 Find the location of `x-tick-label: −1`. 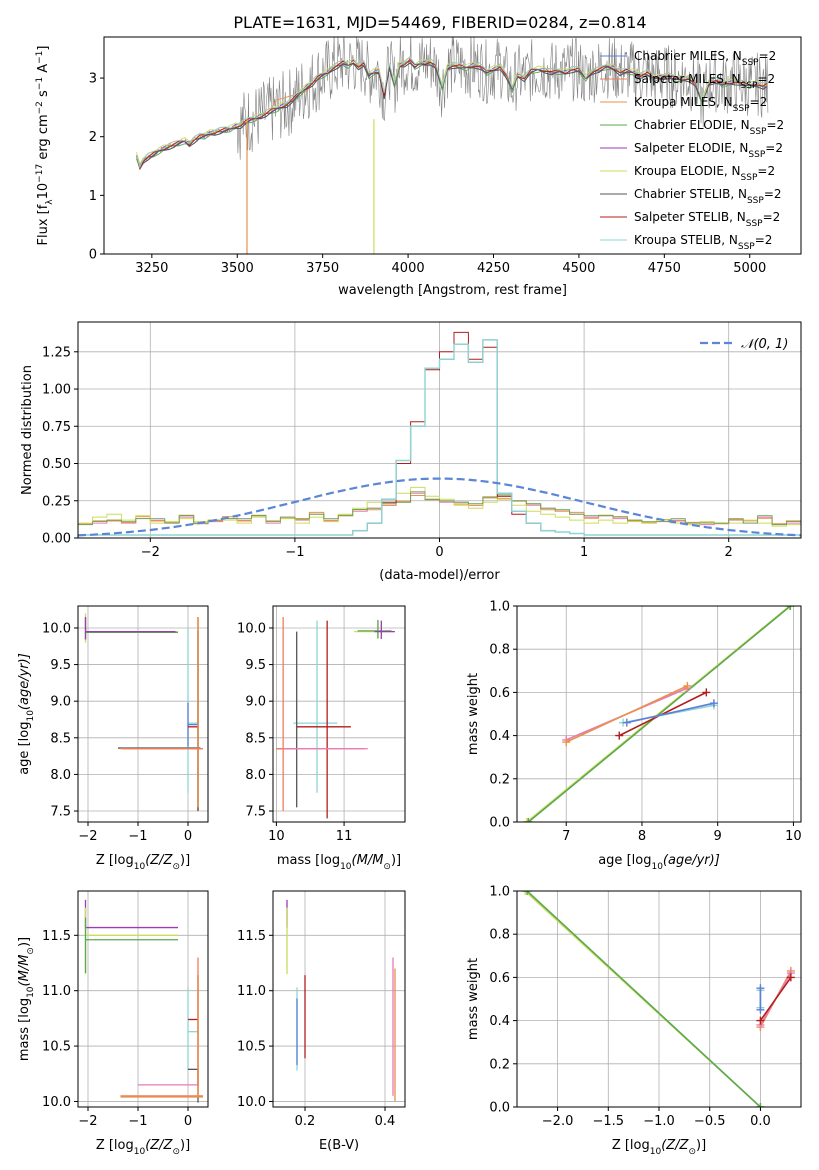

x-tick-label: −1 is located at coordinates (137, 1121).